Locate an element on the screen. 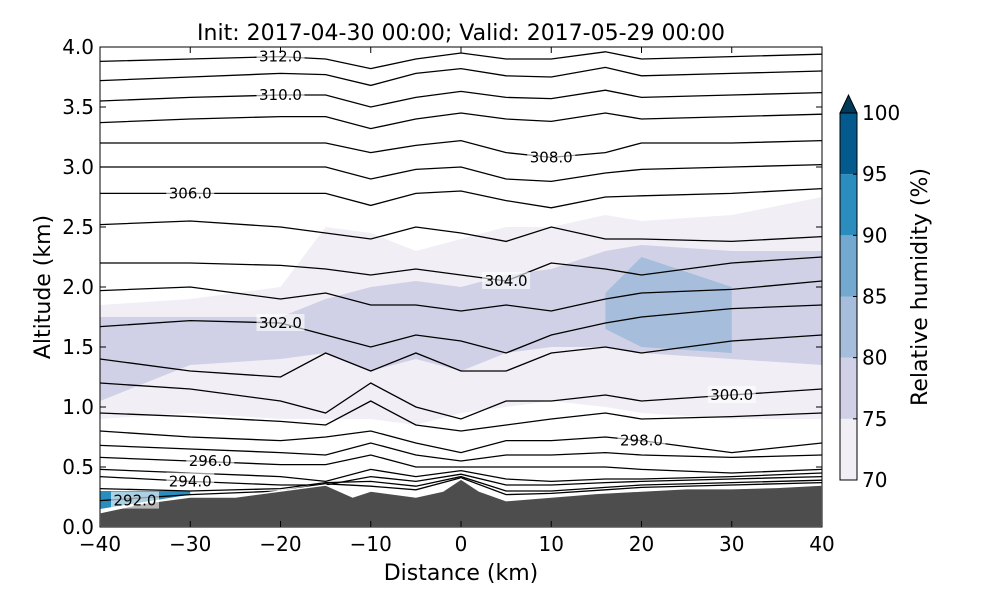 The image size is (1000, 604). contour-label: 300.0 is located at coordinates (731, 395).